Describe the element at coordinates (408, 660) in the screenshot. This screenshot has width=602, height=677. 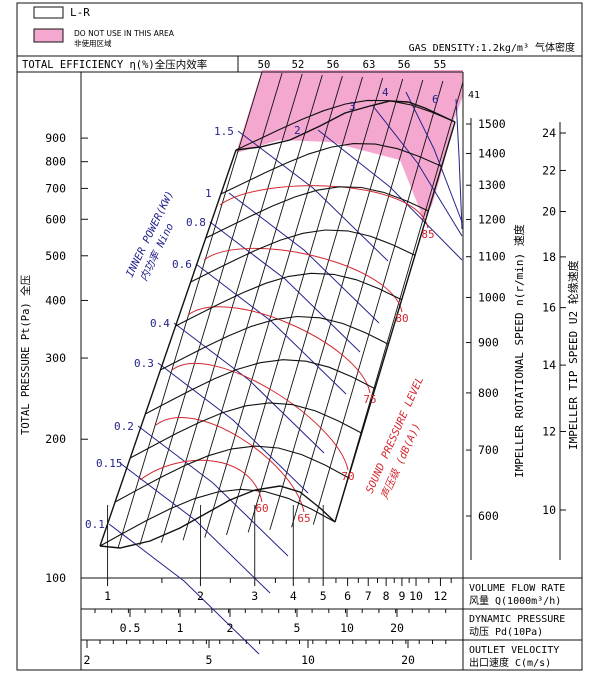
I see `vel-tick-label: 20` at that location.